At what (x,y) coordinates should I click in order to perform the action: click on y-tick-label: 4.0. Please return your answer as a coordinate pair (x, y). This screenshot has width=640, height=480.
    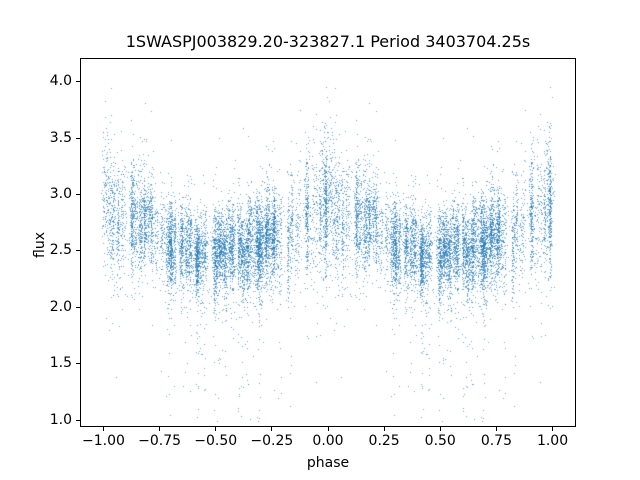
    Looking at the image, I should click on (60, 81).